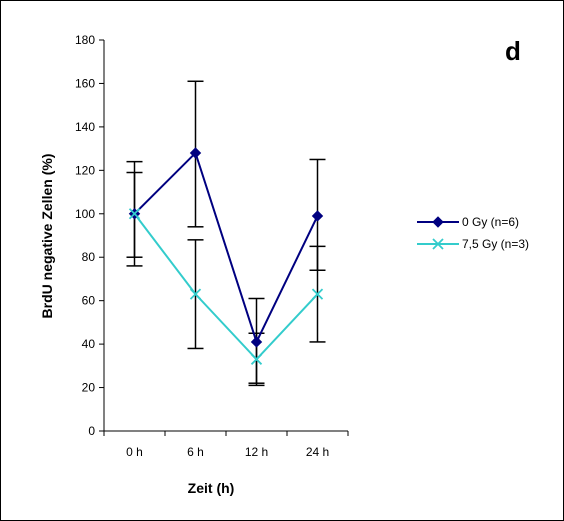 This screenshot has width=564, height=521. What do you see at coordinates (495, 244) in the screenshot?
I see `legend-label: 7,5 Gy (n=3)` at bounding box center [495, 244].